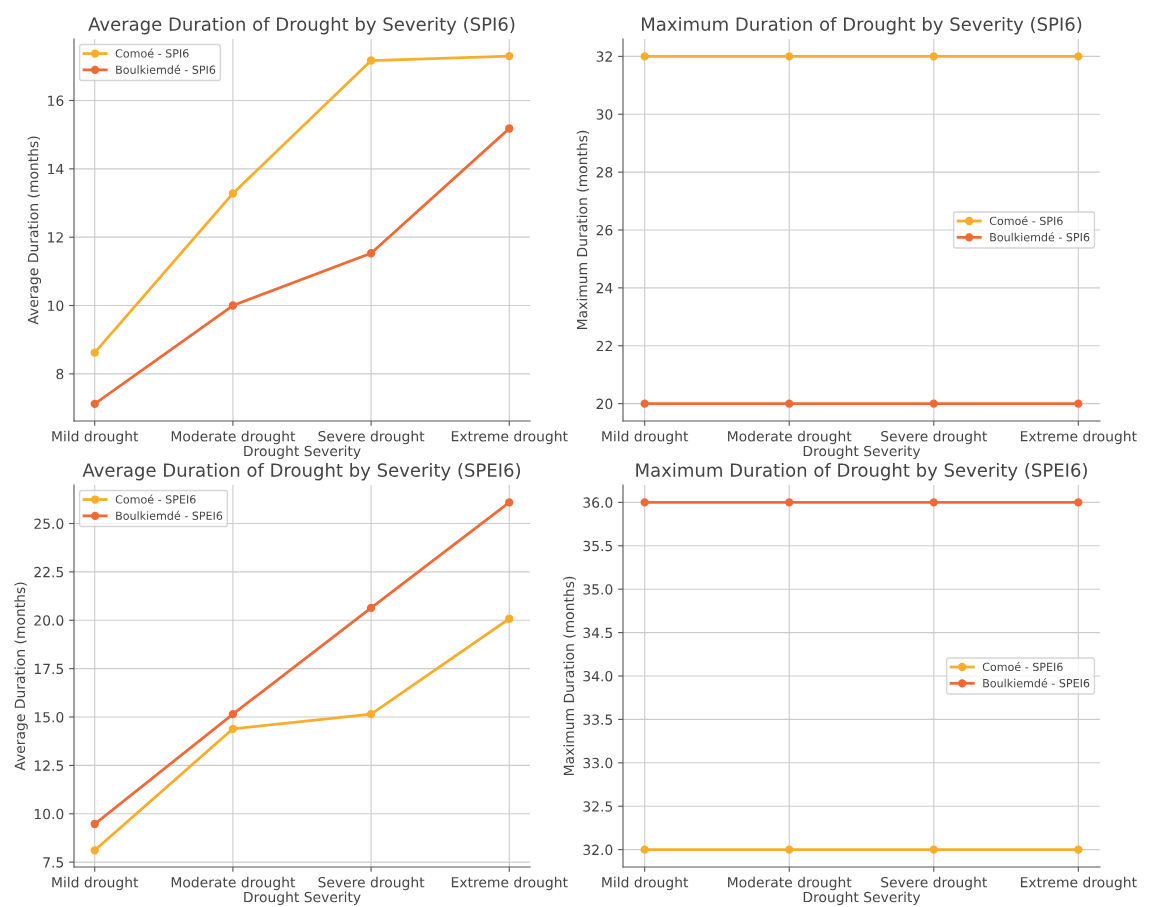  I want to click on y-tick-label: 10, so click(56, 305).